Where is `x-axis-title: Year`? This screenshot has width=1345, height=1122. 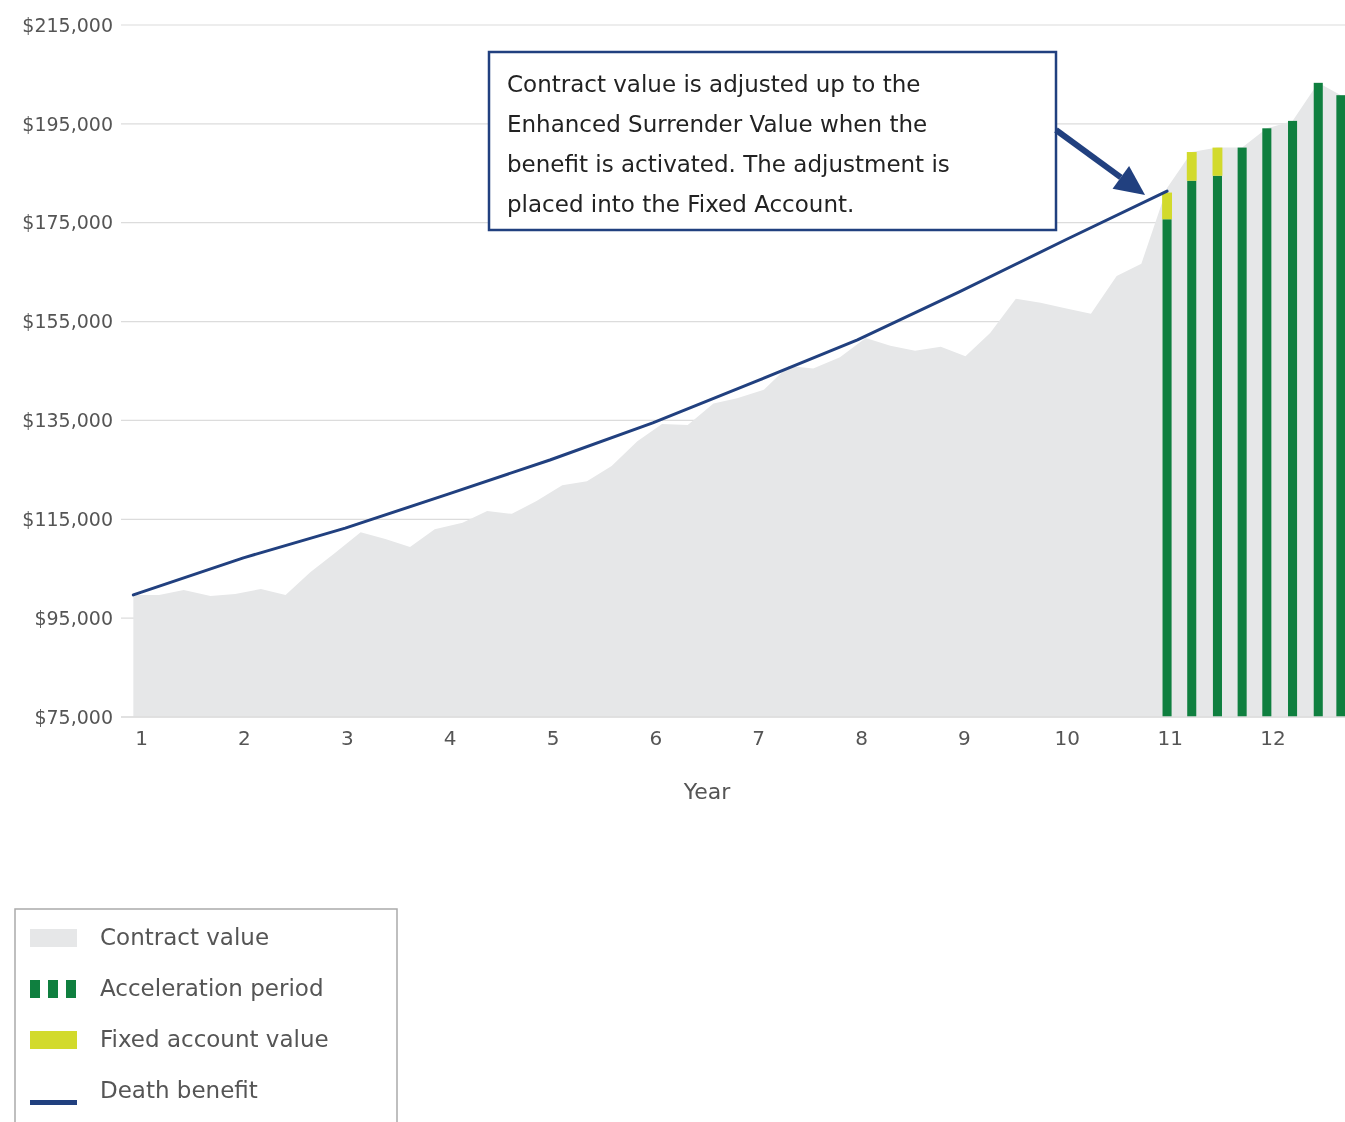
x-axis-title: Year is located at coordinates (707, 791).